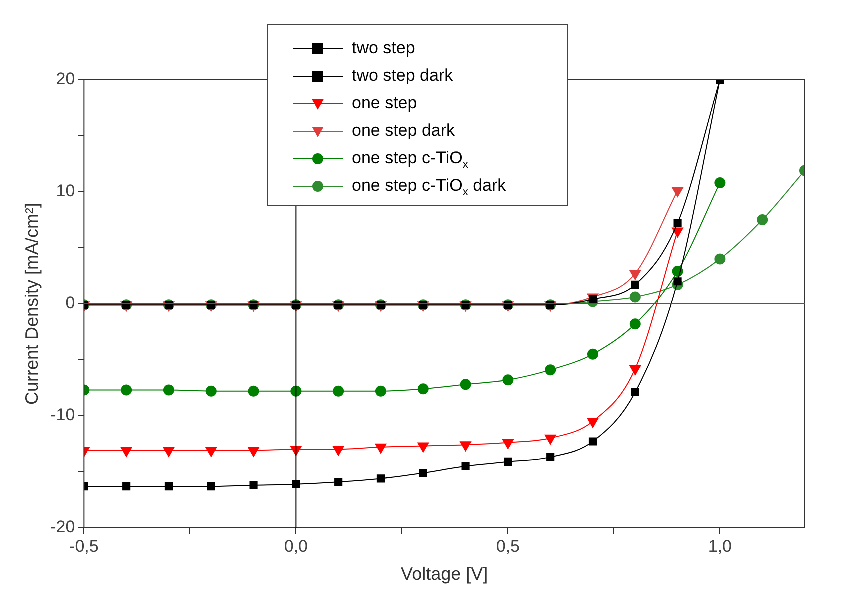 The image size is (860, 610). I want to click on y-tick-label: 20, so click(66, 79).